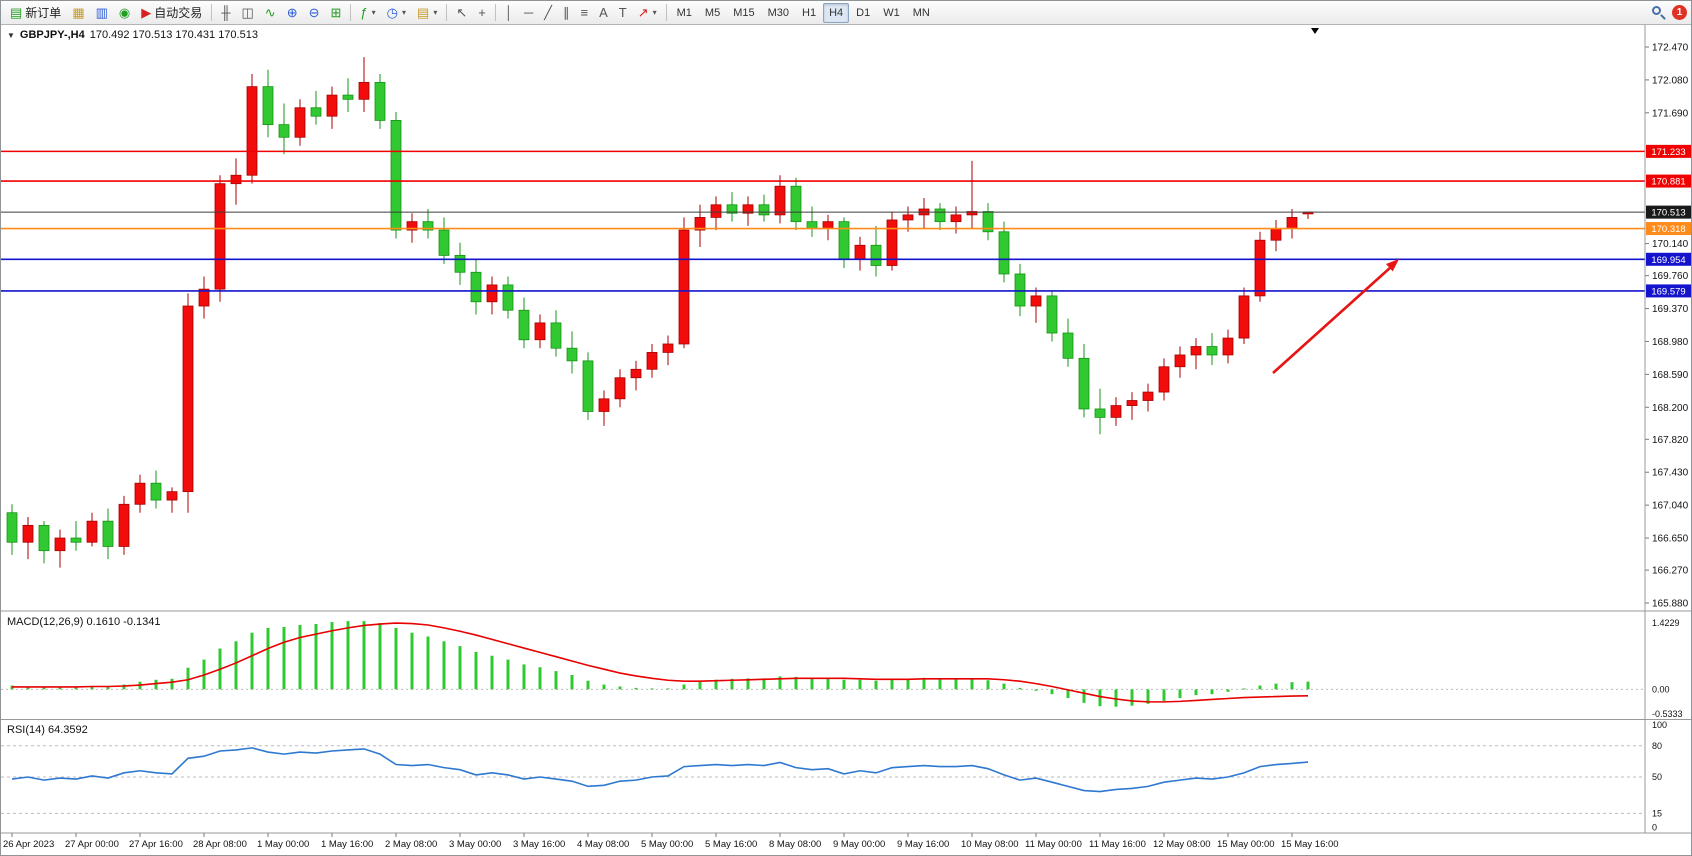 This screenshot has width=1692, height=856. What do you see at coordinates (1670, 48) in the screenshot?
I see `price-tick: 172.470` at bounding box center [1670, 48].